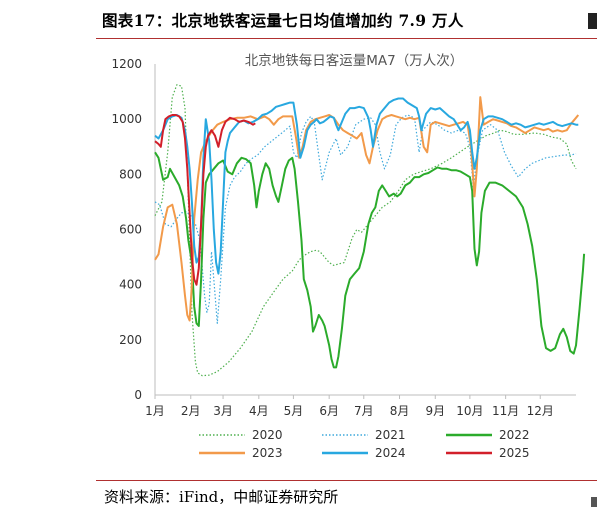 This screenshot has height=518, width=597. I want to click on y-tick-label: 800, so click(130, 174).